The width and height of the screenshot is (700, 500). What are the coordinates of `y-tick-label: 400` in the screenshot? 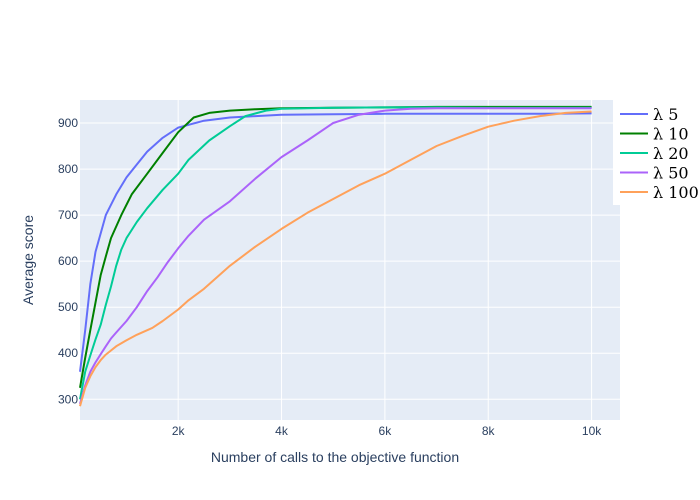 It's located at (68, 353).